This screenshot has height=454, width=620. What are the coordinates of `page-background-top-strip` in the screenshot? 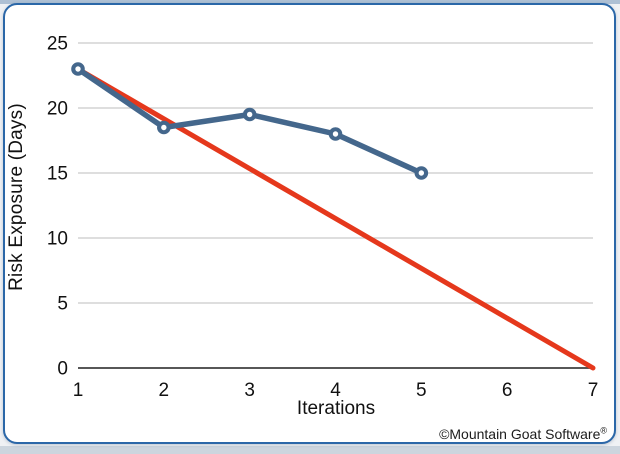 It's located at (310, 2).